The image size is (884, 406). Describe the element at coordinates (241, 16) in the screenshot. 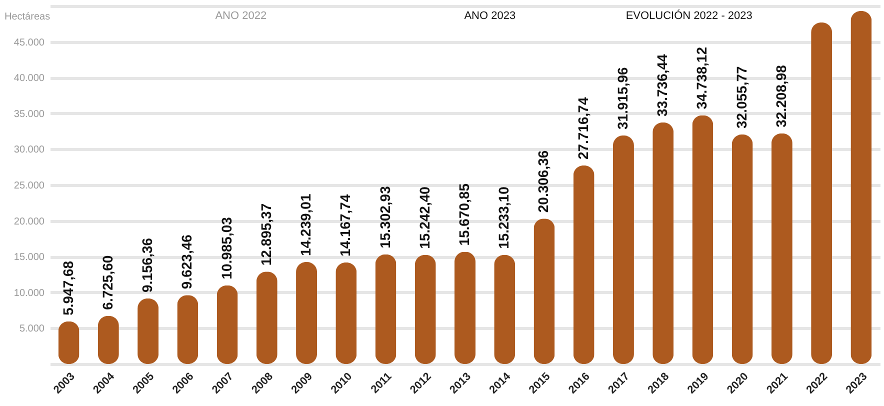

I see `annotation: ANO 2022` at that location.